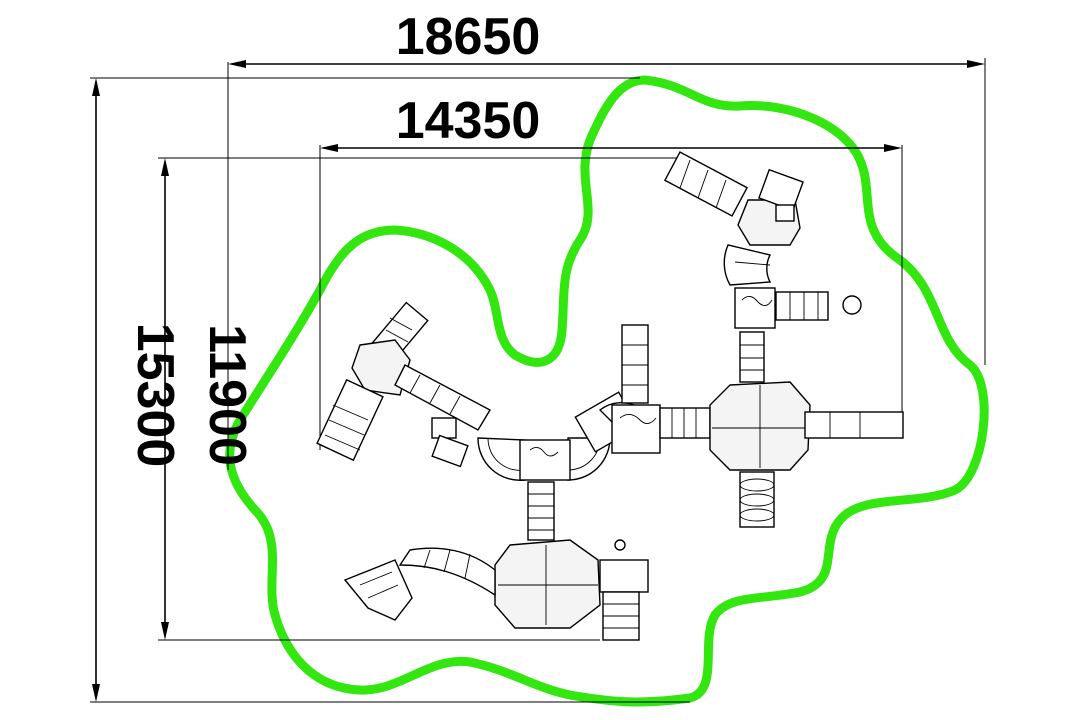 This screenshot has width=1080, height=720. What do you see at coordinates (569, 436) in the screenshot?
I see `equipment-central-links` at bounding box center [569, 436].